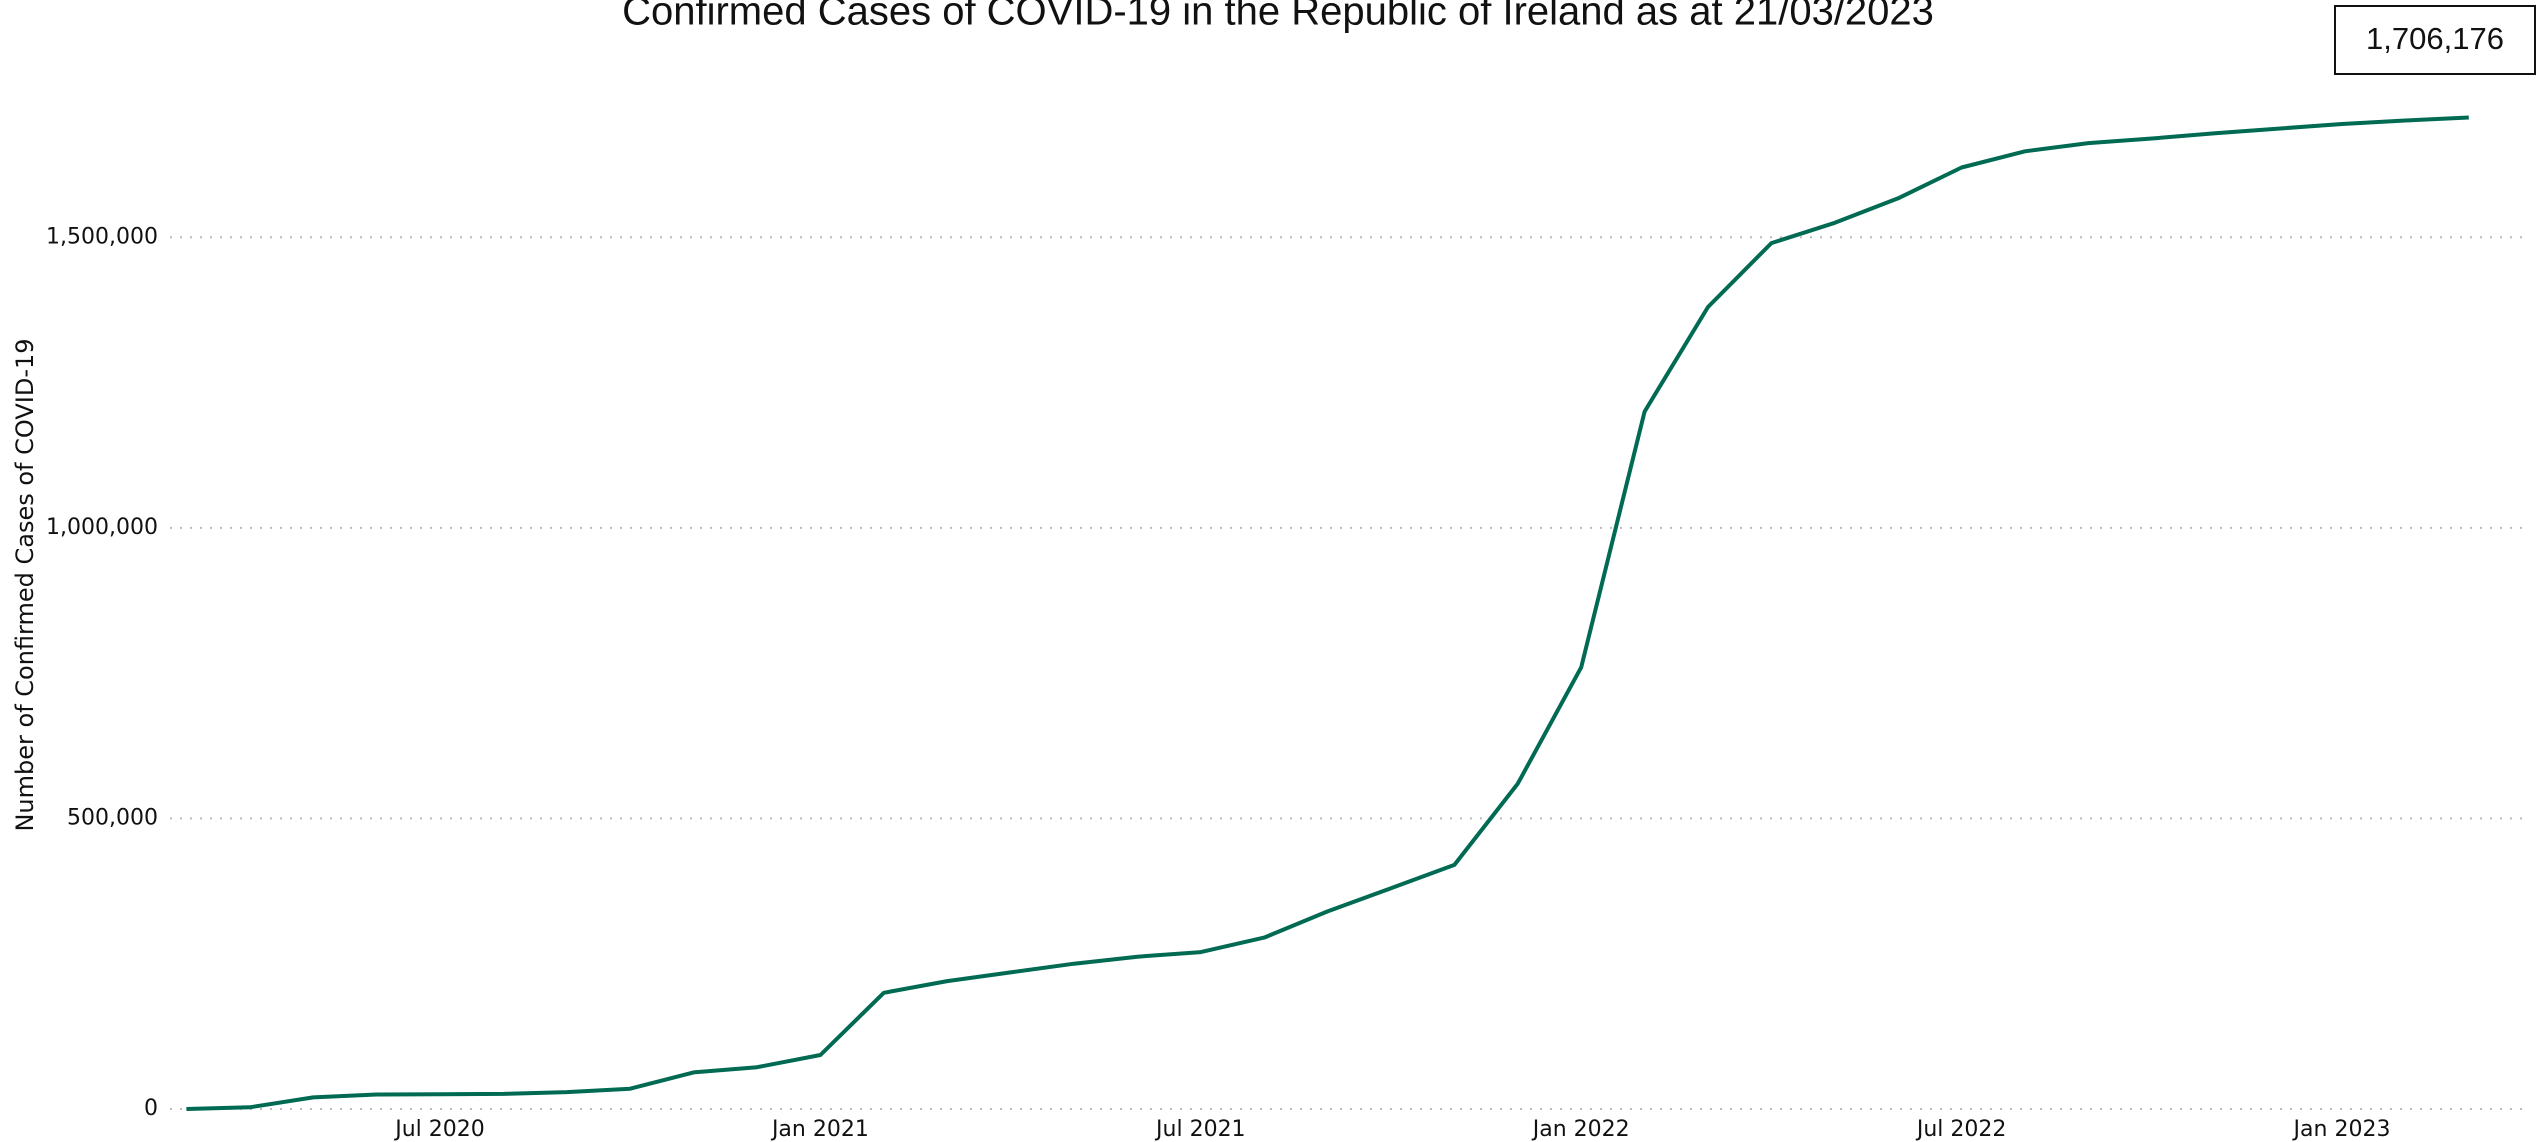 Image resolution: width=2546 pixels, height=1142 pixels. What do you see at coordinates (25, 584) in the screenshot?
I see `y-axis-label: Number of Confirmed Cases of COVID-19` at bounding box center [25, 584].